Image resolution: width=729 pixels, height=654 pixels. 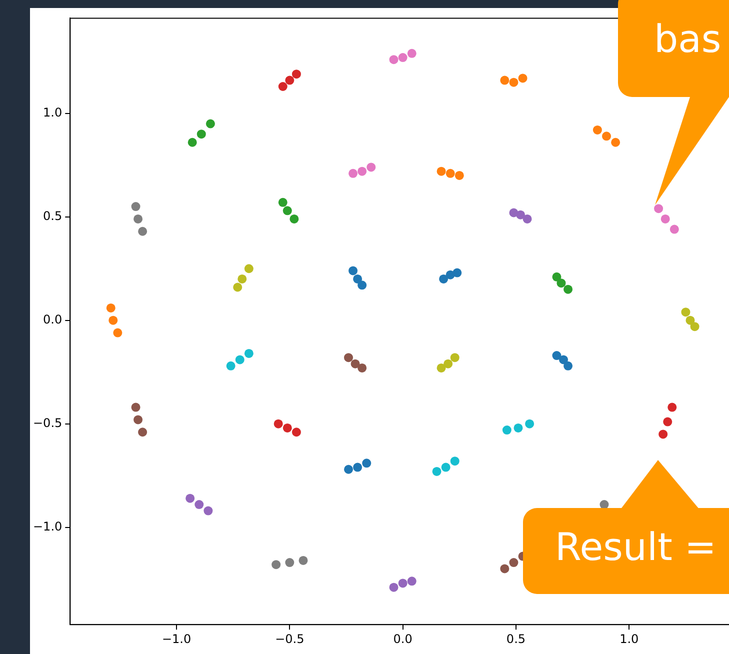 What do you see at coordinates (673, 102) in the screenshot?
I see `speech-bubble: bas` at bounding box center [673, 102].